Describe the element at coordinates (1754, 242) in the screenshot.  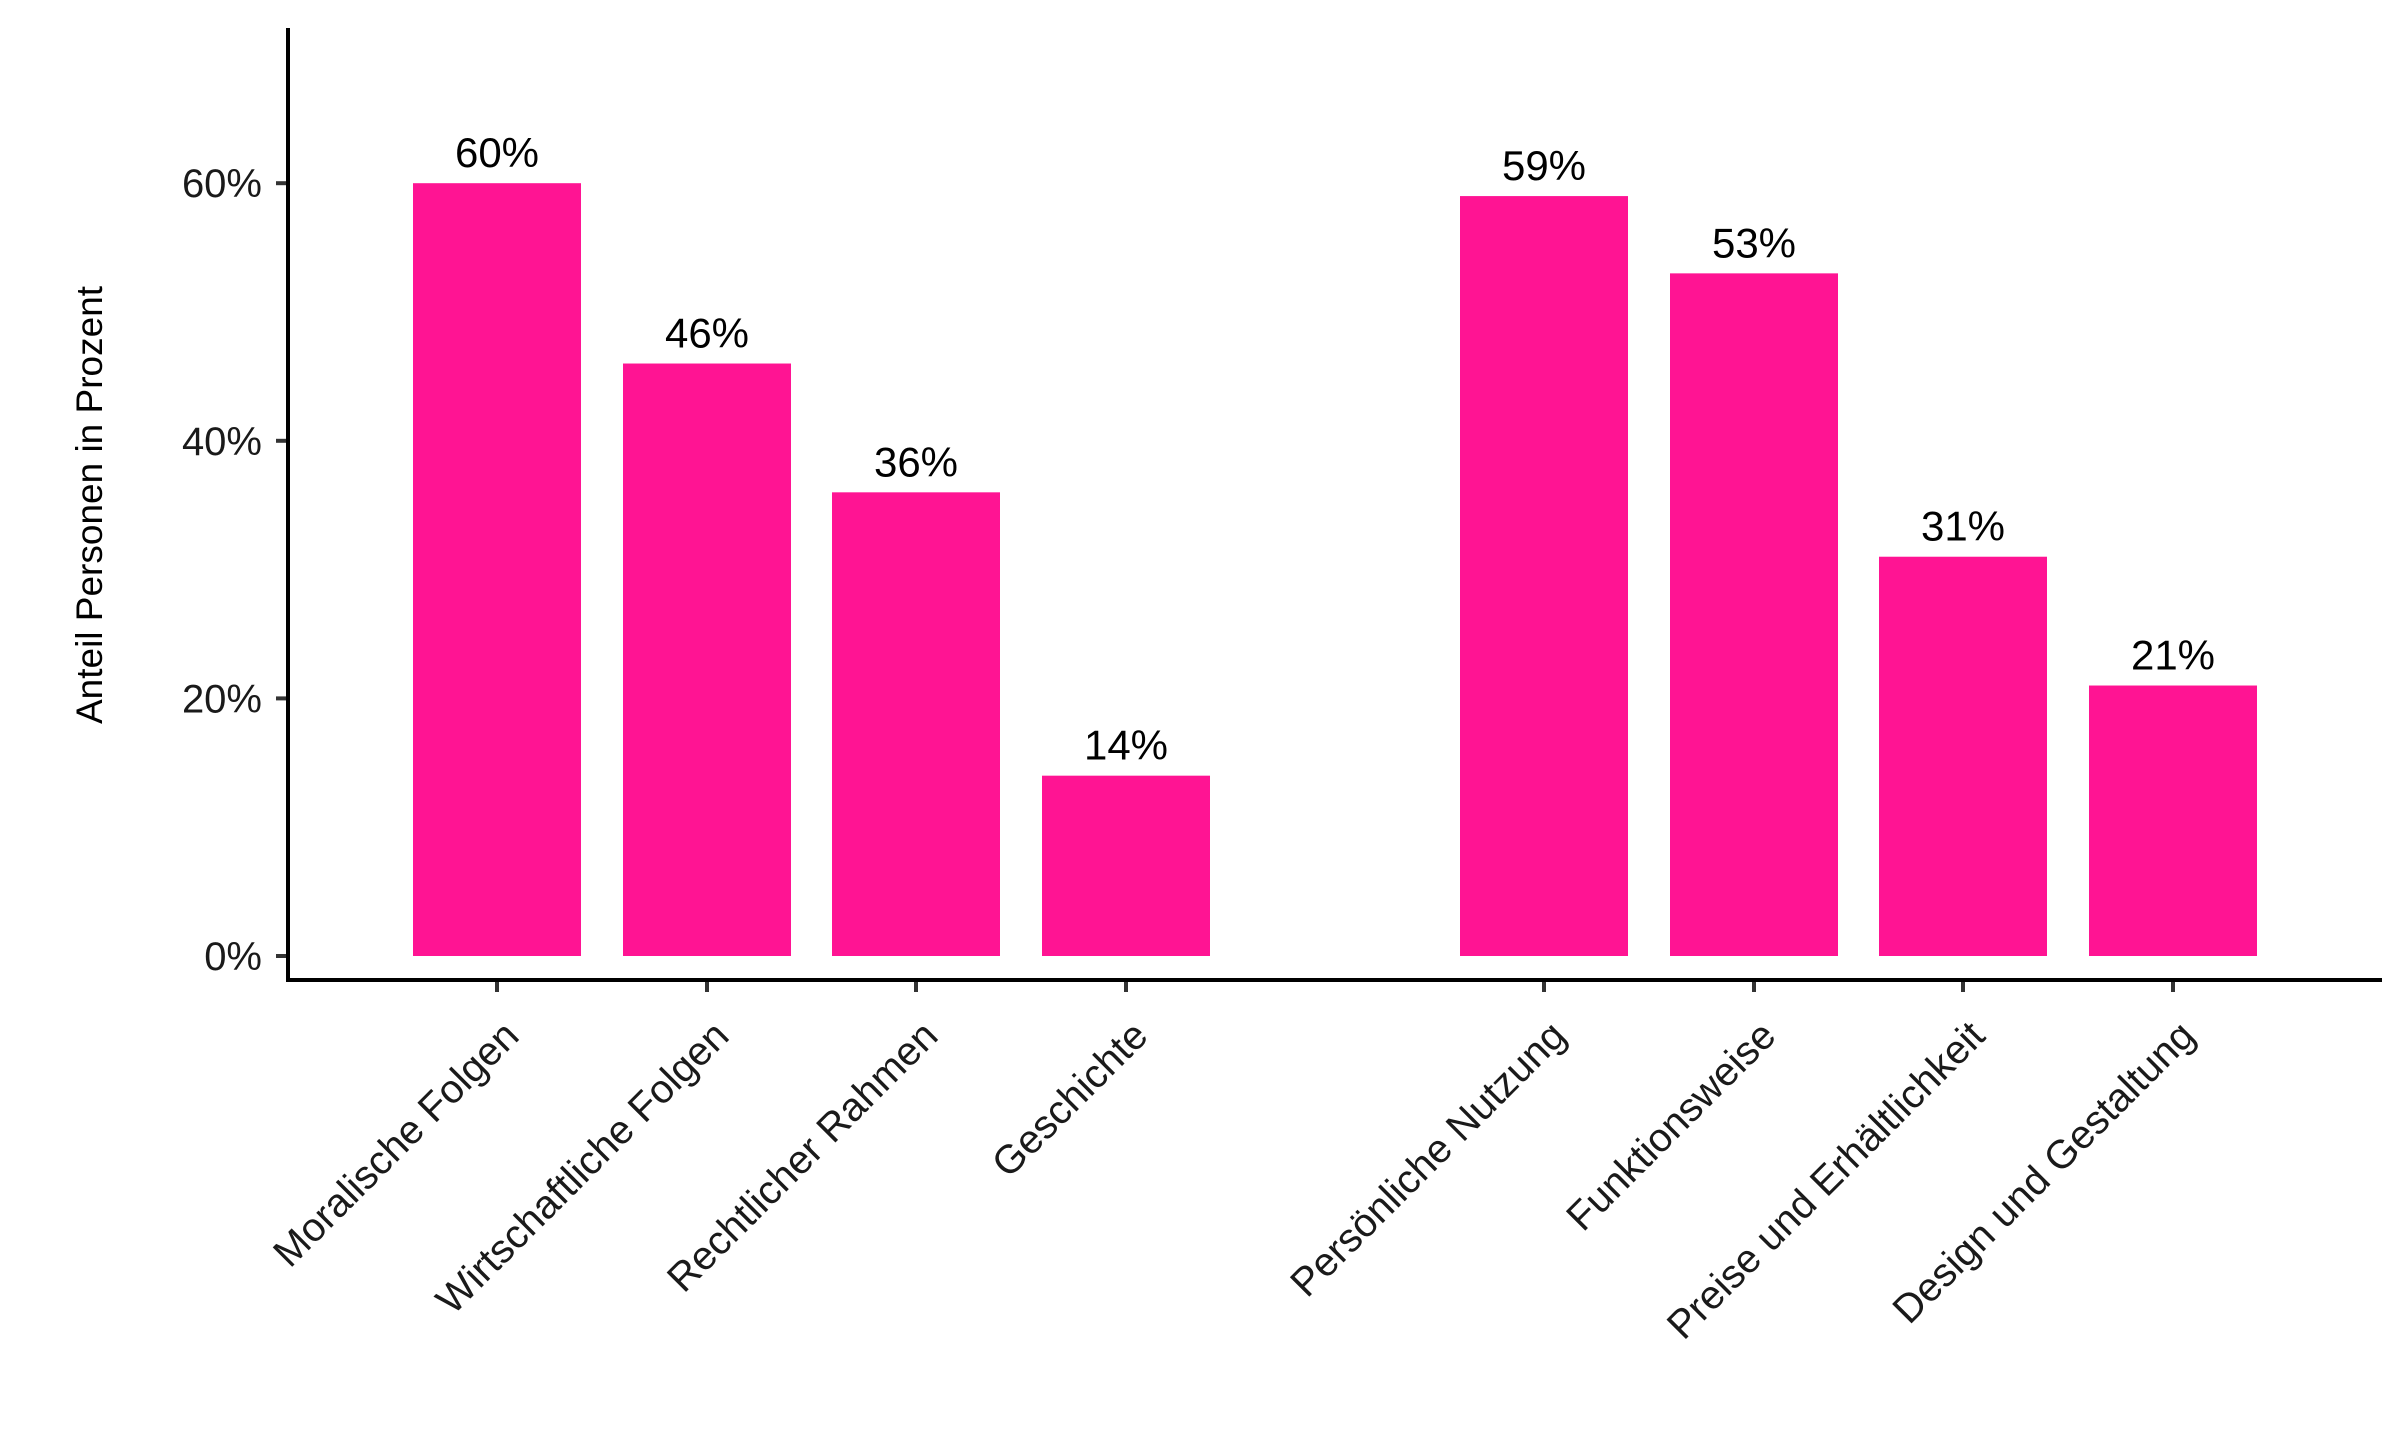
I see `value-label-funktionsweise: 53%` at that location.